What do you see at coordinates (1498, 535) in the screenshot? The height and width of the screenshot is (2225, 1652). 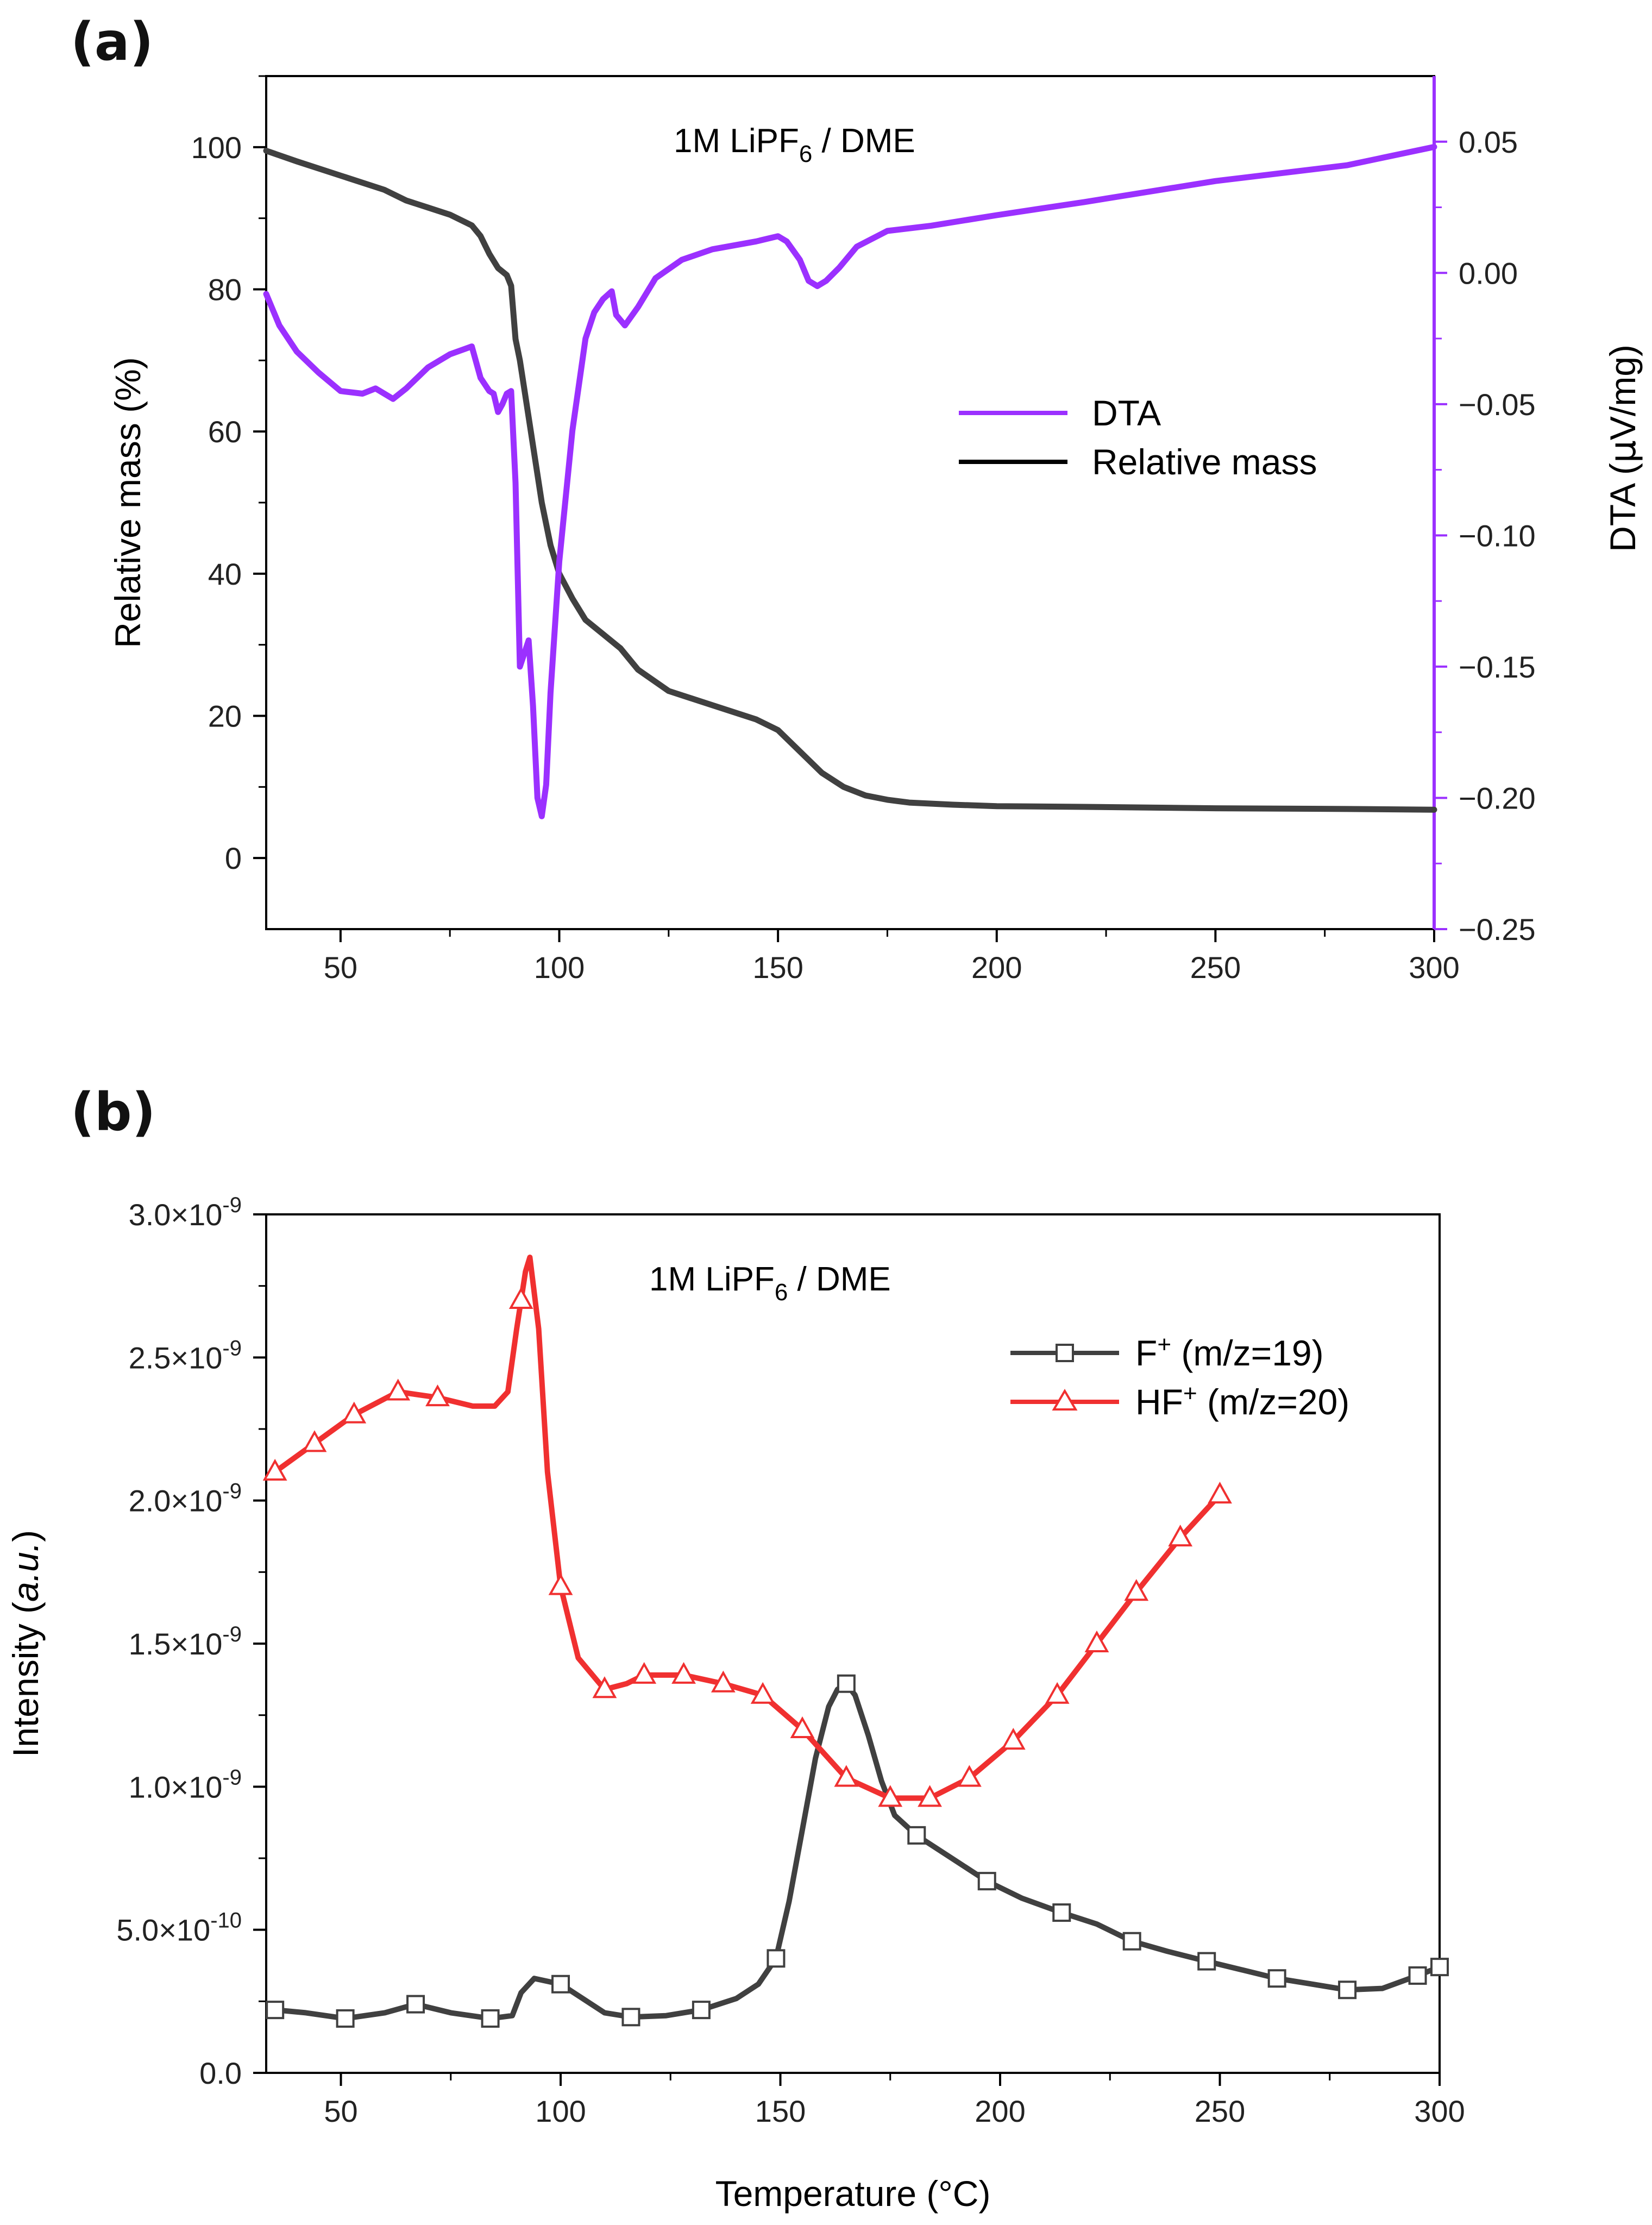 I see `panel-a-y-right-tick-label: −0.10` at bounding box center [1498, 535].